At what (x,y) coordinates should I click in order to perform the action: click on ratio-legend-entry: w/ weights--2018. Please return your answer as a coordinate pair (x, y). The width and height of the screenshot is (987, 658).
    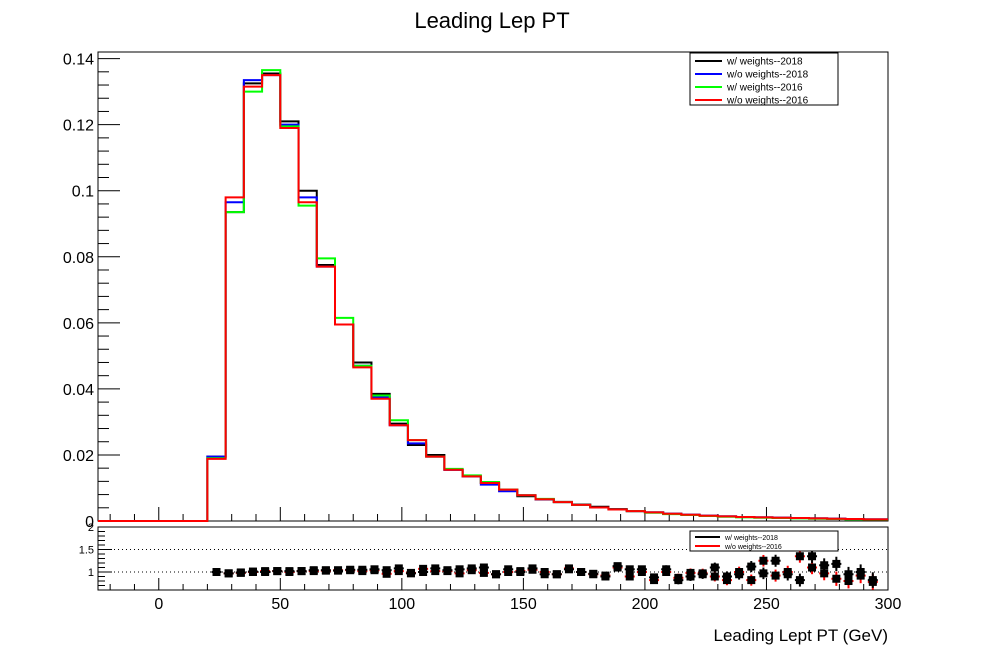
    Looking at the image, I should click on (751, 538).